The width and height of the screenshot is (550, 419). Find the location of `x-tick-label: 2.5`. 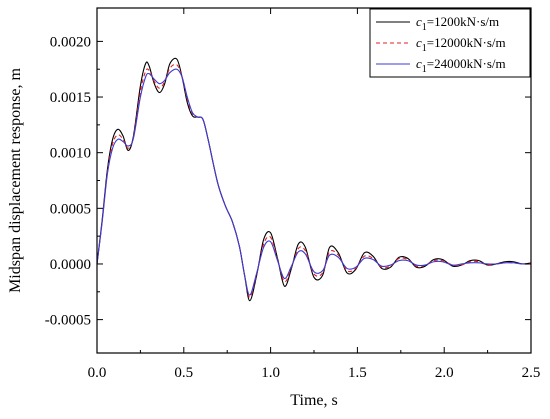

x-tick-label: 2.5 is located at coordinates (531, 373).